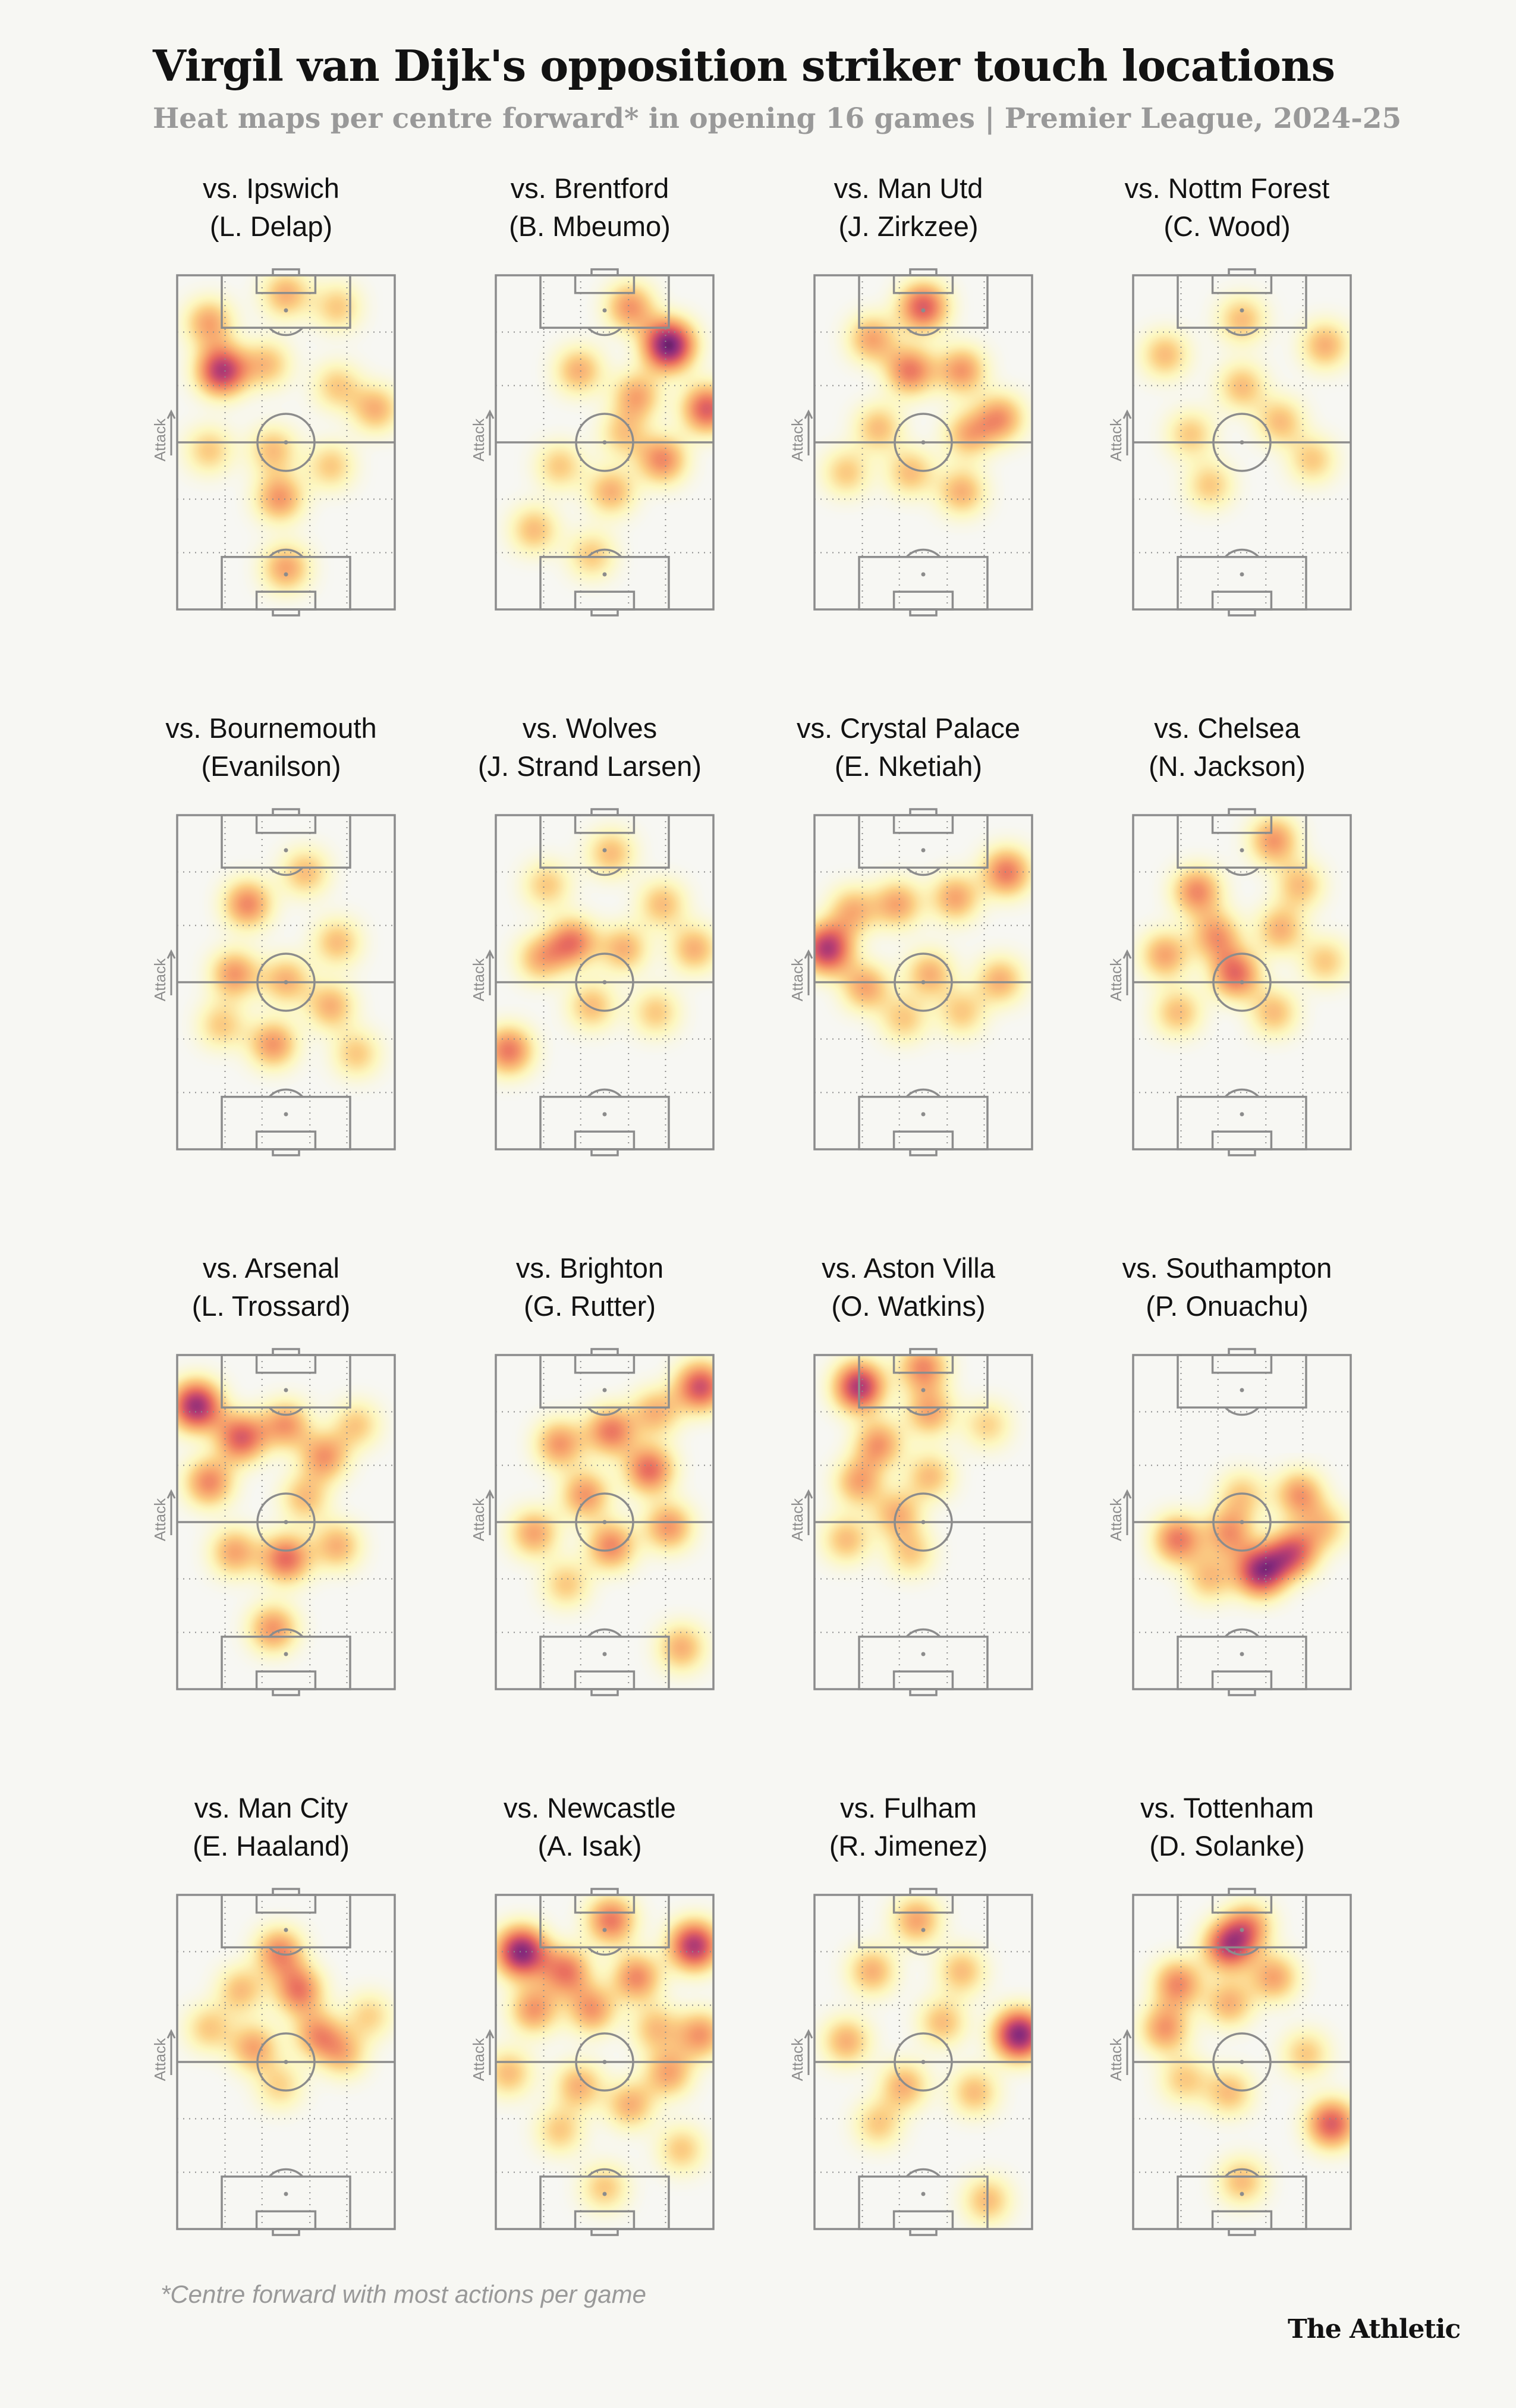 The image size is (1516, 2408). Describe the element at coordinates (271, 747) in the screenshot. I see `panel-title: vs. Bournemouth (Evanilson)` at that location.